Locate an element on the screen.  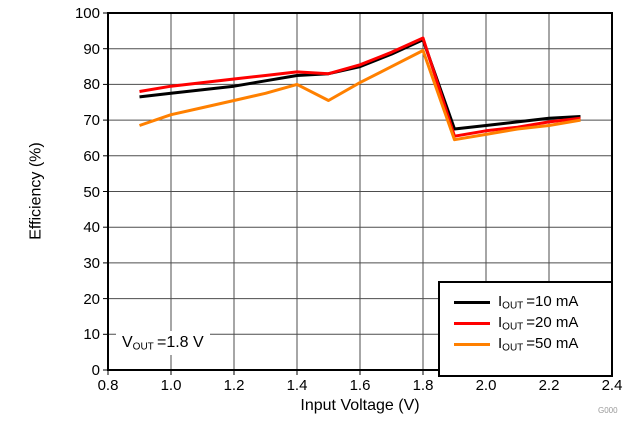
y-tick-label: 70 is located at coordinates (91, 121).